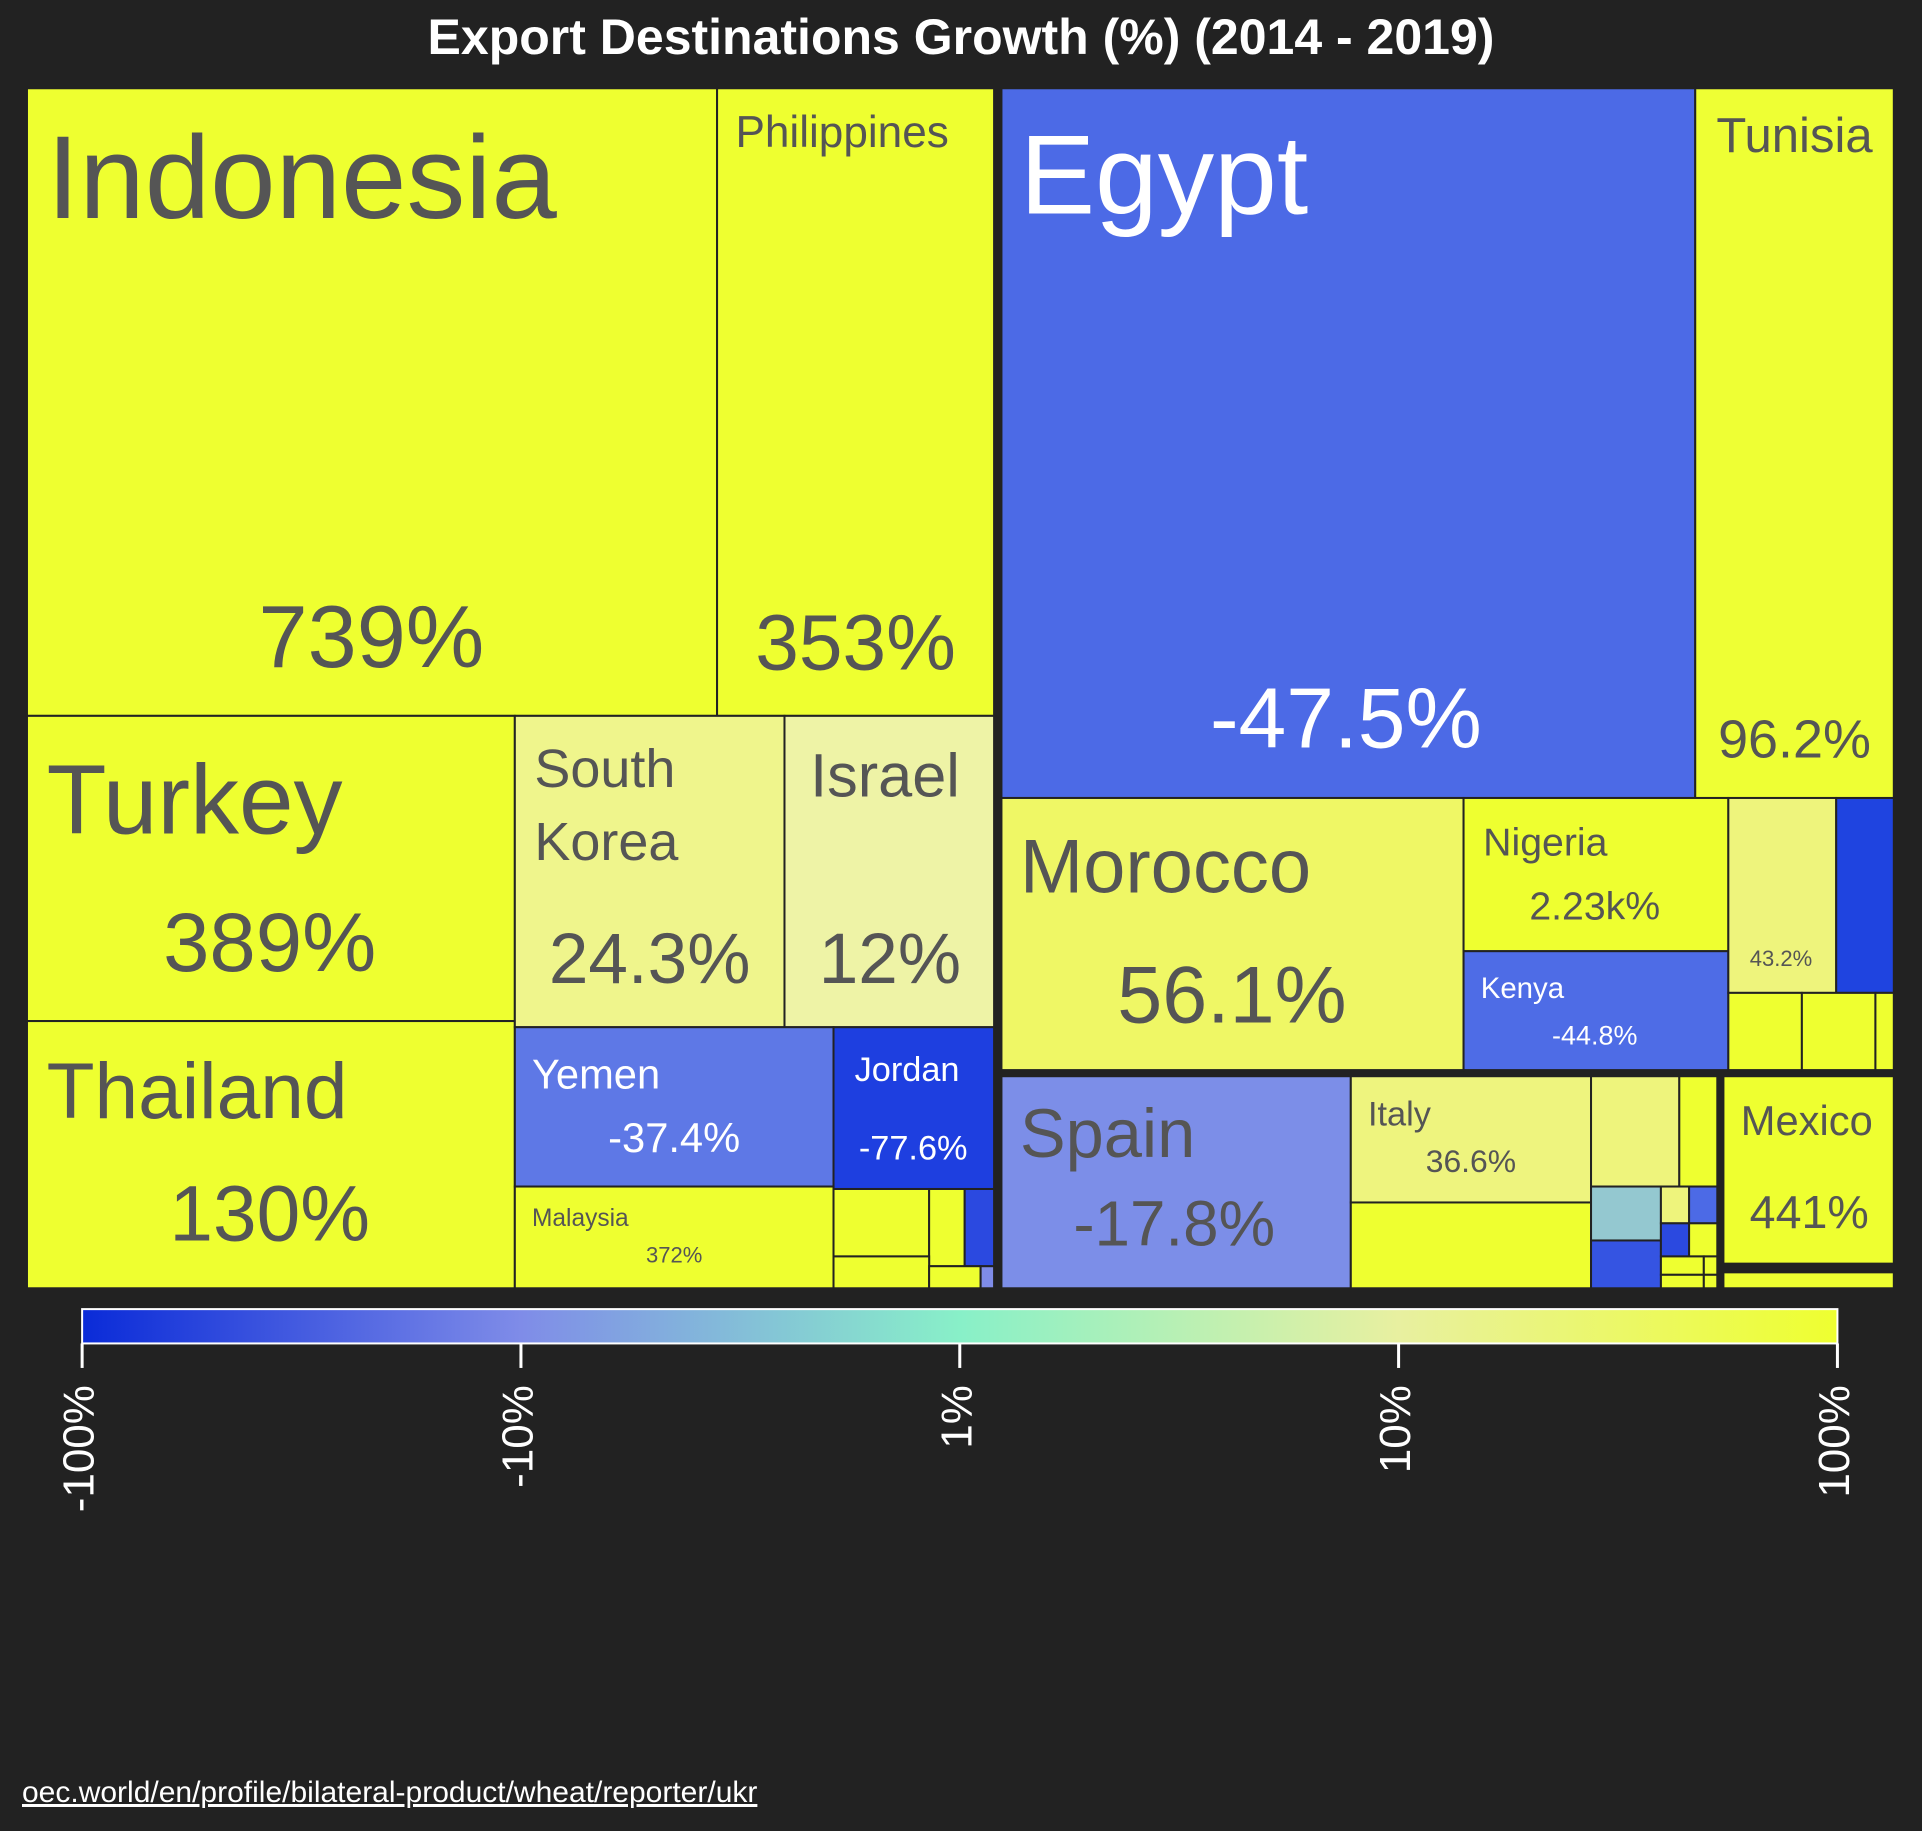 The width and height of the screenshot is (1922, 1831). Describe the element at coordinates (1834, 1441) in the screenshot. I see `colorbar-tick-label: 100%` at that location.